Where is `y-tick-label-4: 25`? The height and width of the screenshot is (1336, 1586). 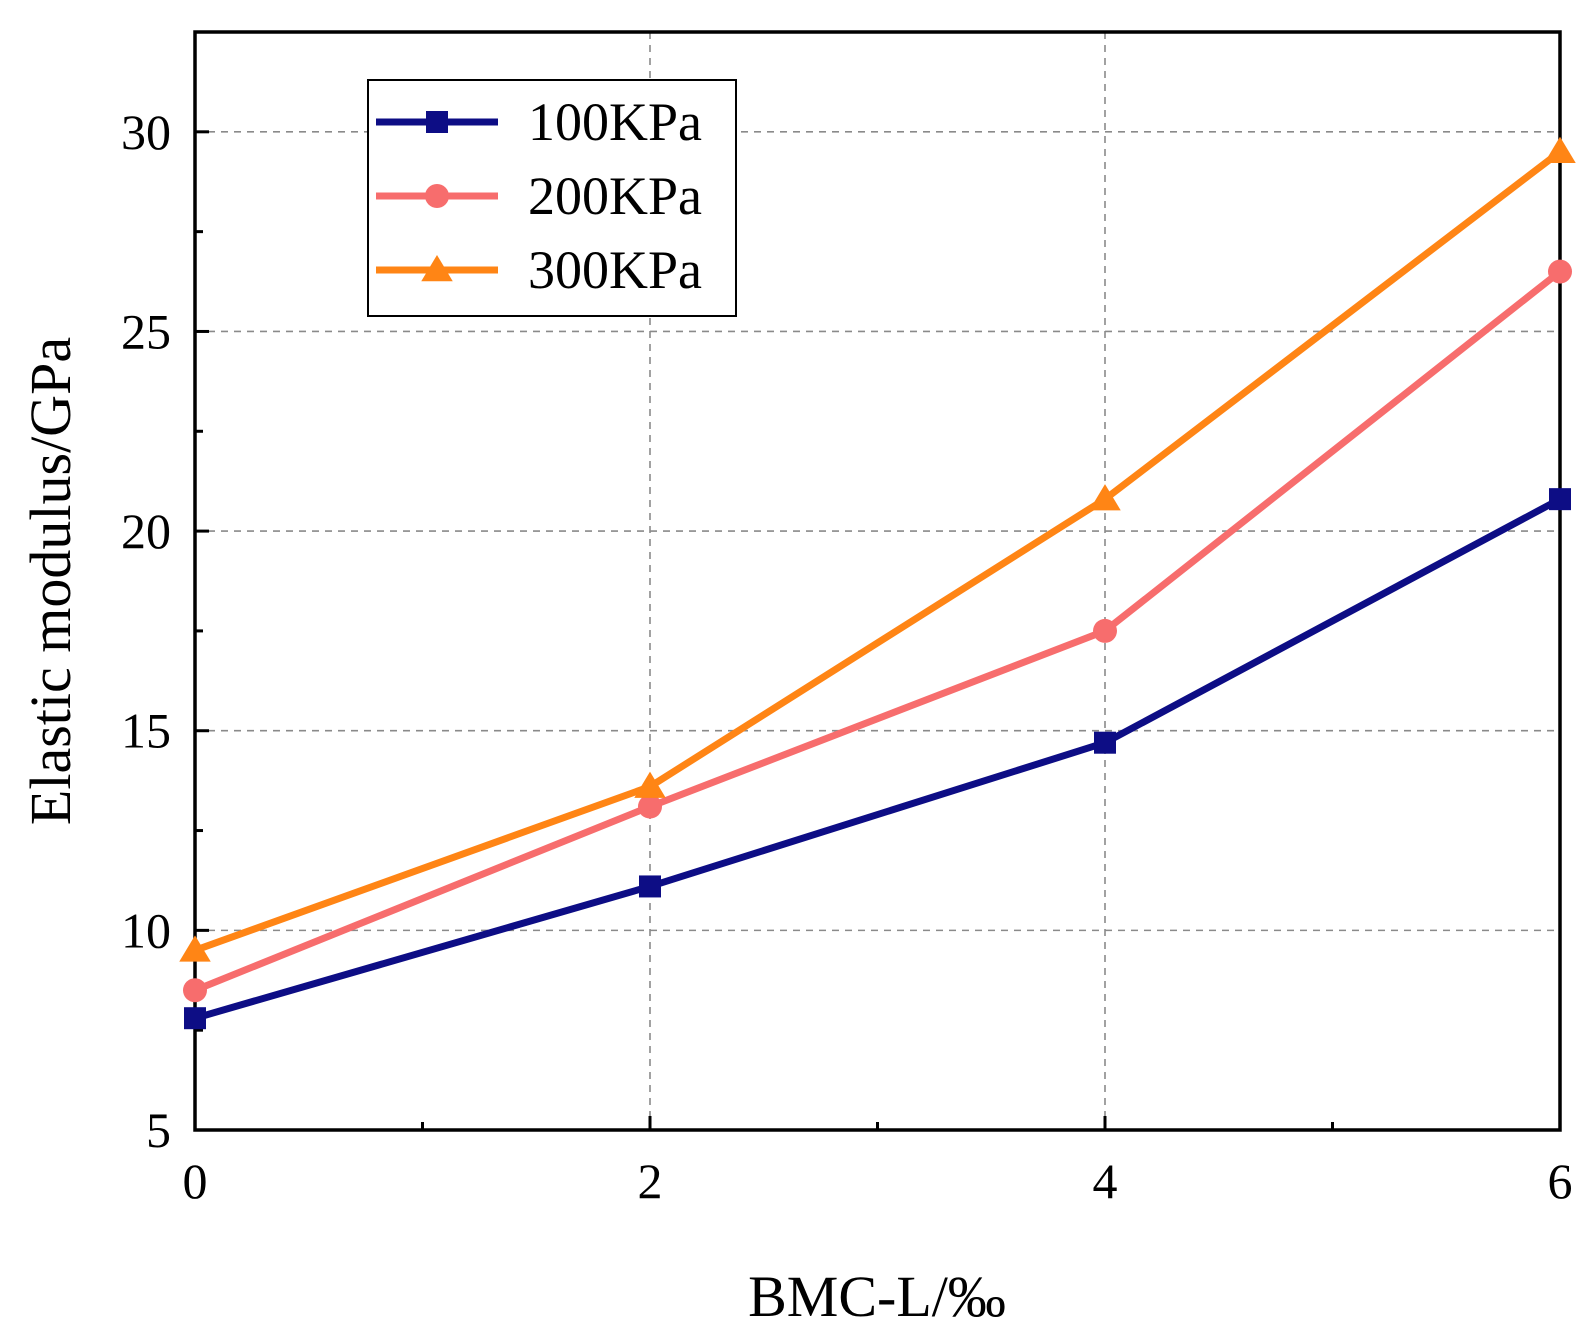 y-tick-label-4: 25 is located at coordinates (146, 331).